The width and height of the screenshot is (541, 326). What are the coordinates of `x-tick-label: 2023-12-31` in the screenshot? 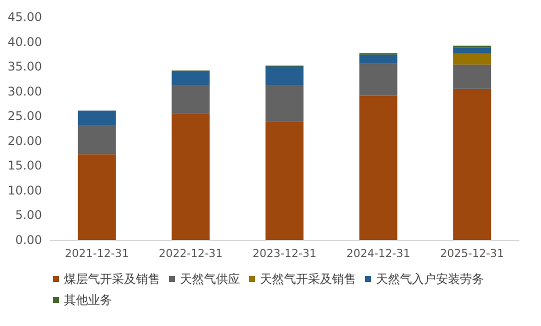 It's located at (284, 253).